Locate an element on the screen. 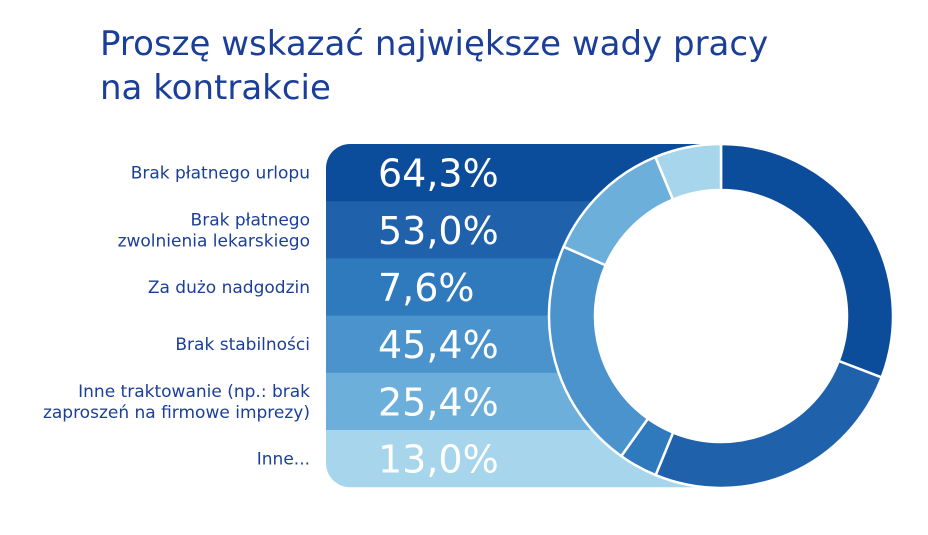 This screenshot has width=928, height=535. category-label-5-line-2: zaproszeń na firmowe imprezy) is located at coordinates (176, 413).